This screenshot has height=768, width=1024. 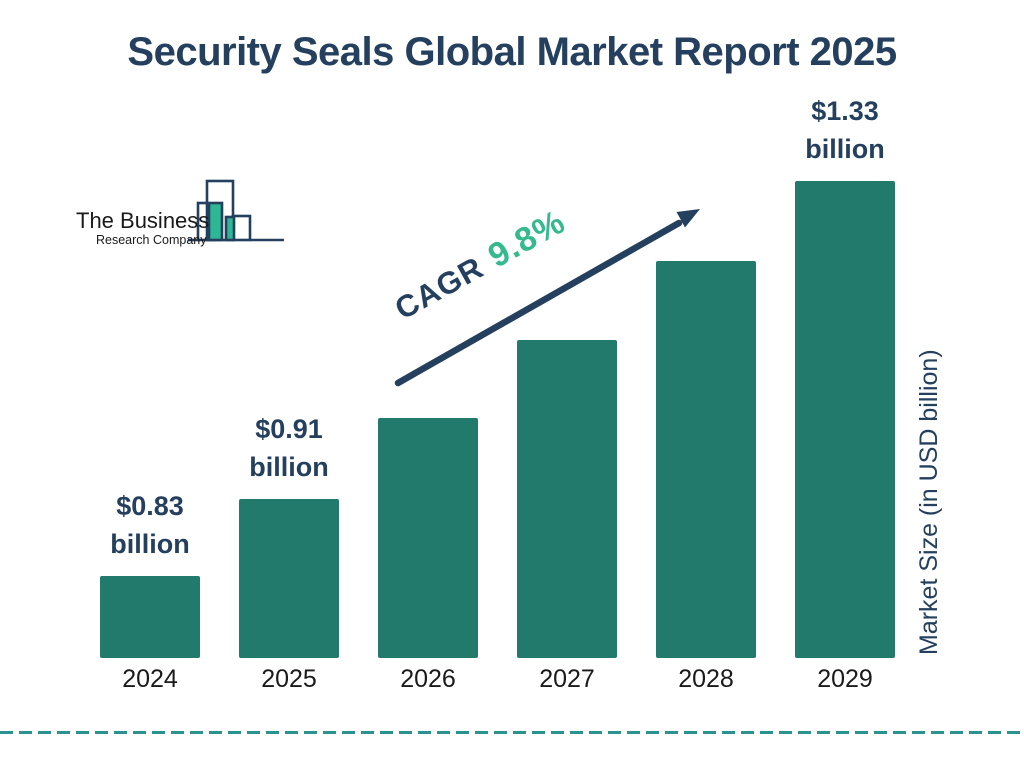 I want to click on arrowhead-icon, so click(x=688, y=218).